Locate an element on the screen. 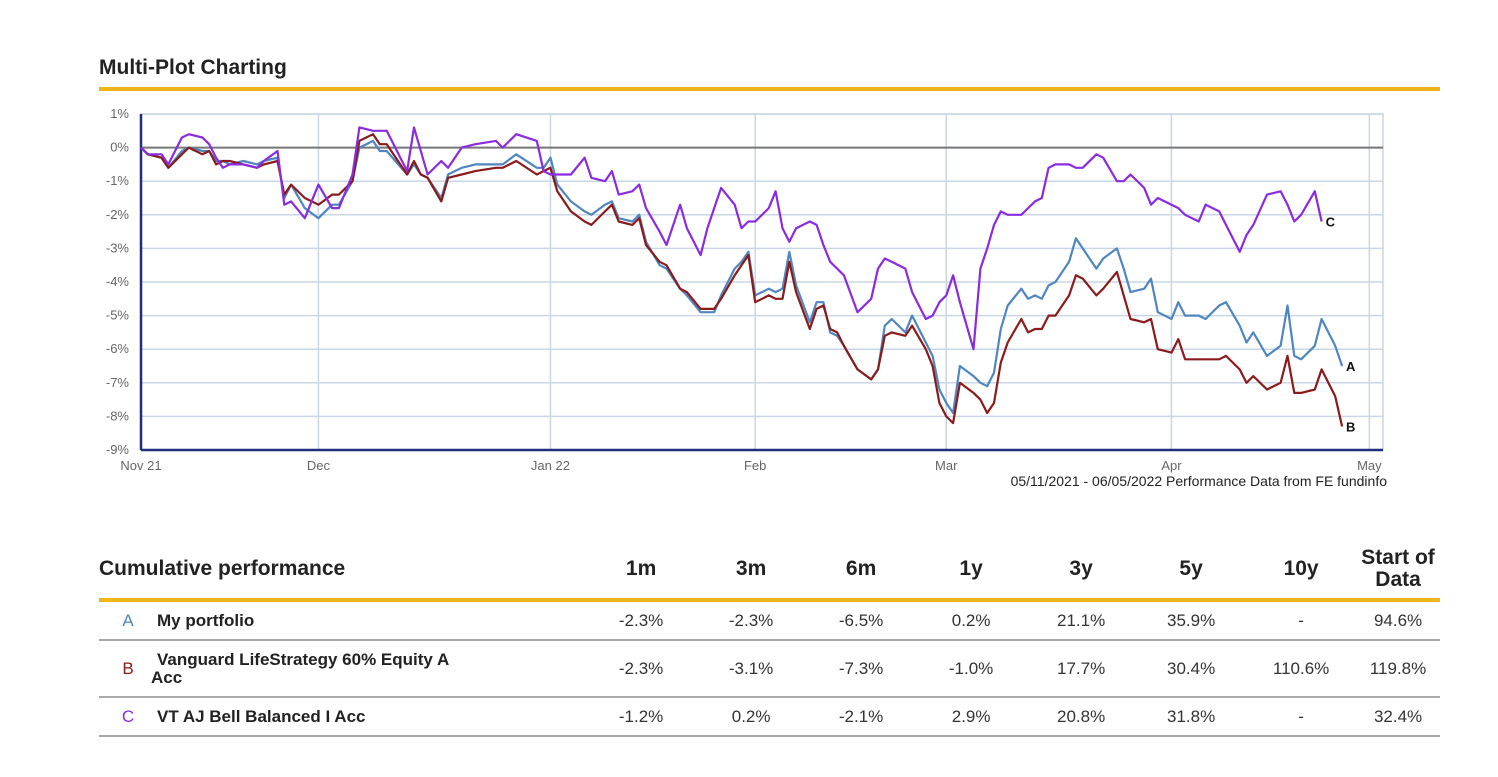  value-3m: 0.2% is located at coordinates (751, 717).